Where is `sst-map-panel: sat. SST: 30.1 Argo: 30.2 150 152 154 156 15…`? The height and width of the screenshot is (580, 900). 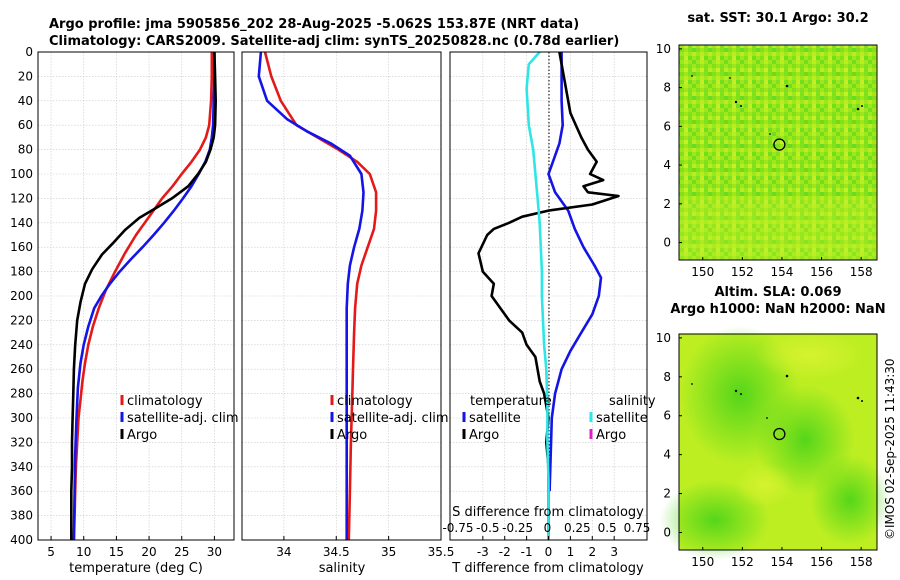 sst-map-panel: sat. SST: 30.1 Argo: 30.2 150 152 154 156 15… is located at coordinates (767, 145).